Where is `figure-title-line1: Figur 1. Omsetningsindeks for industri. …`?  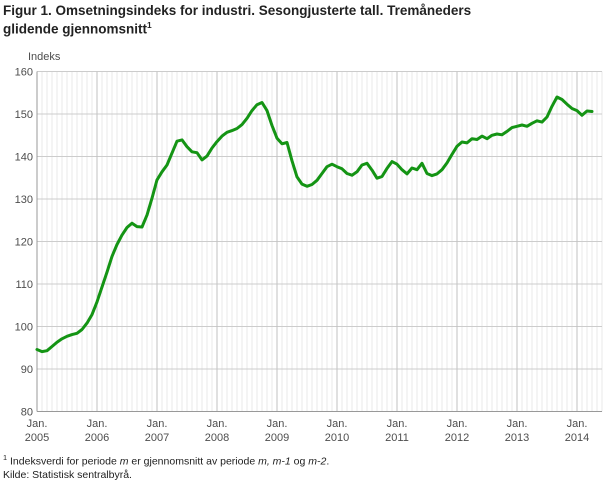 figure-title-line1: Figur 1. Omsetningsindeks for industri. … is located at coordinates (237, 10).